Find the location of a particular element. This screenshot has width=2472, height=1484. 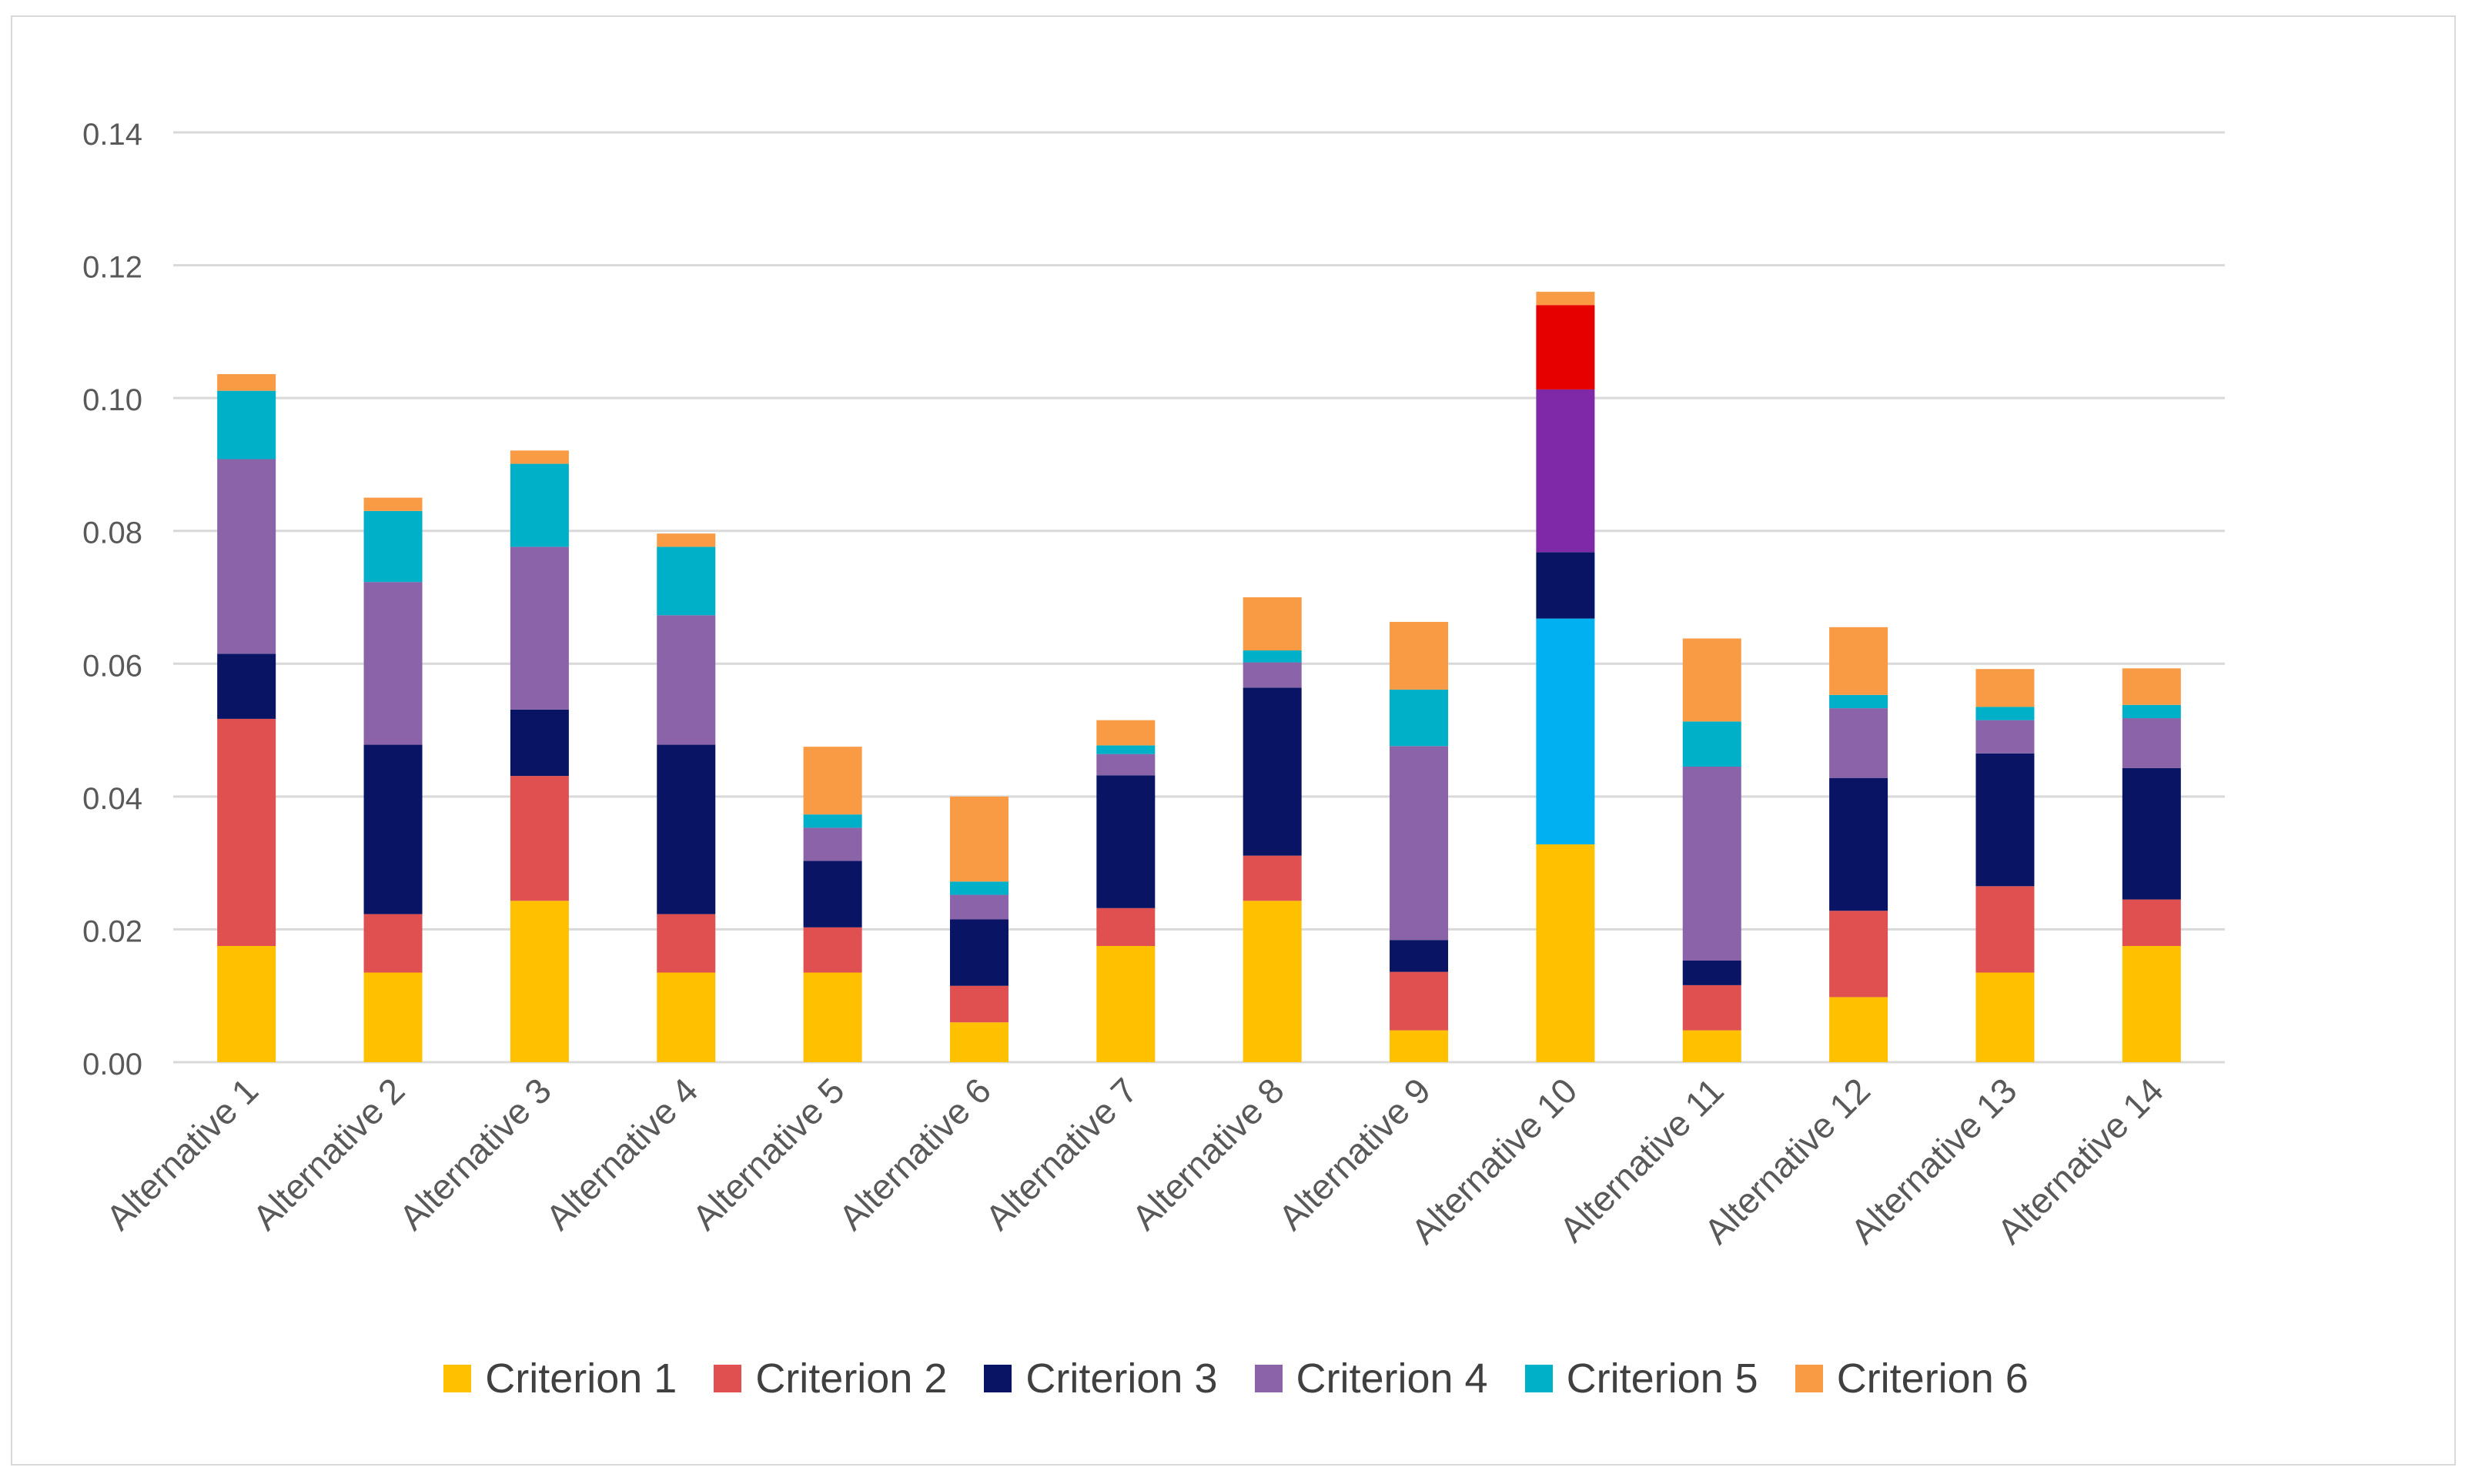

y-tick-label: 0.14 is located at coordinates (112, 135).